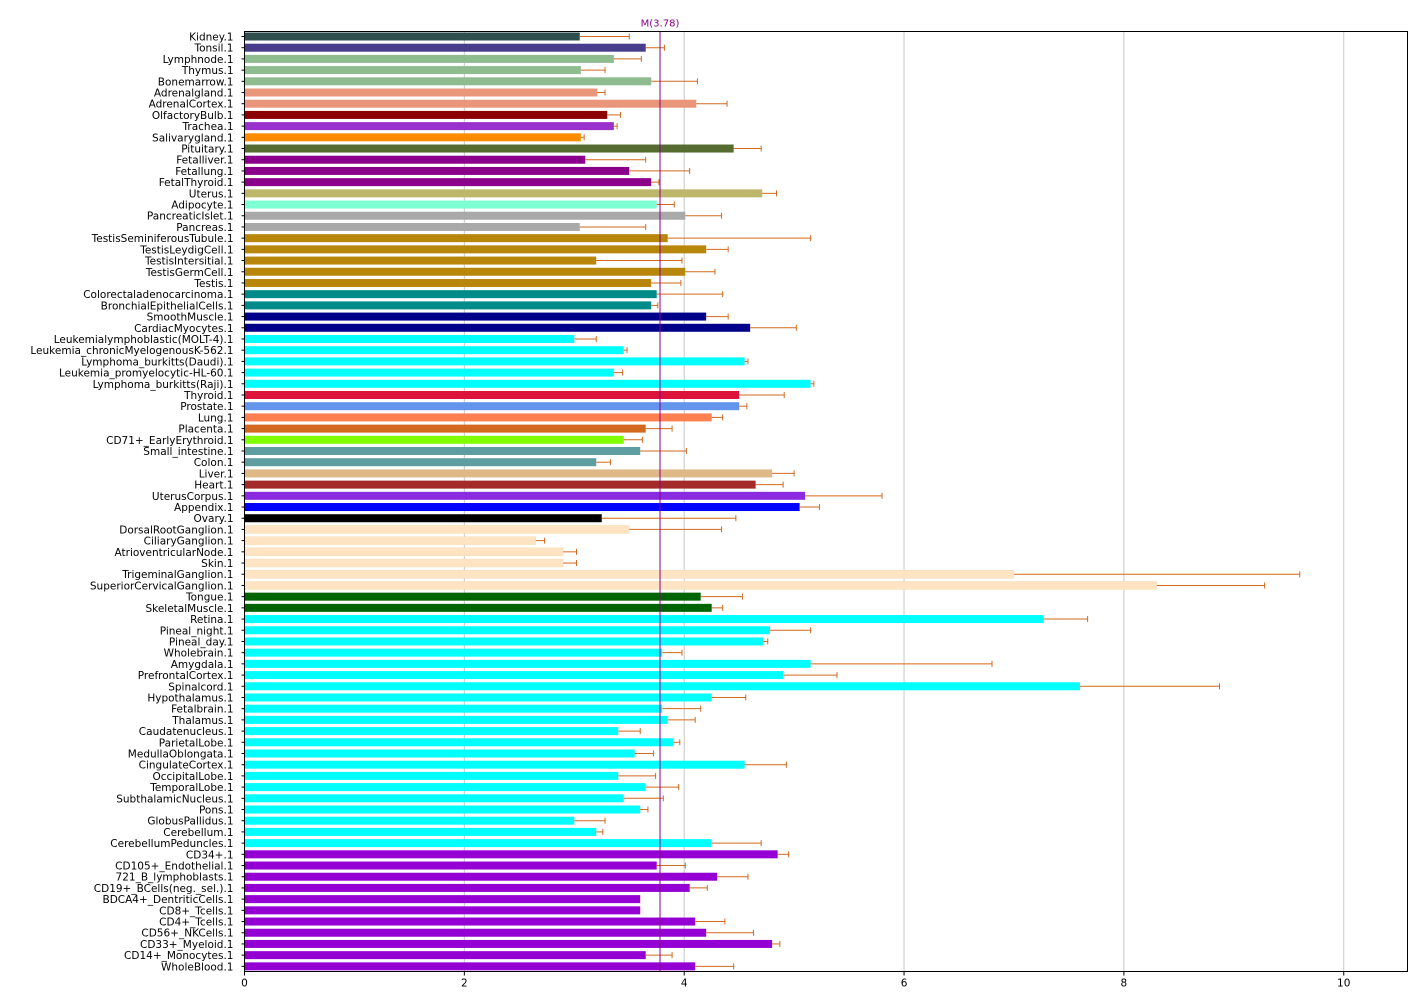 The height and width of the screenshot is (1008, 1426). Describe the element at coordinates (186, 732) in the screenshot. I see `y-tick-label: Caudatenucleus.1` at that location.